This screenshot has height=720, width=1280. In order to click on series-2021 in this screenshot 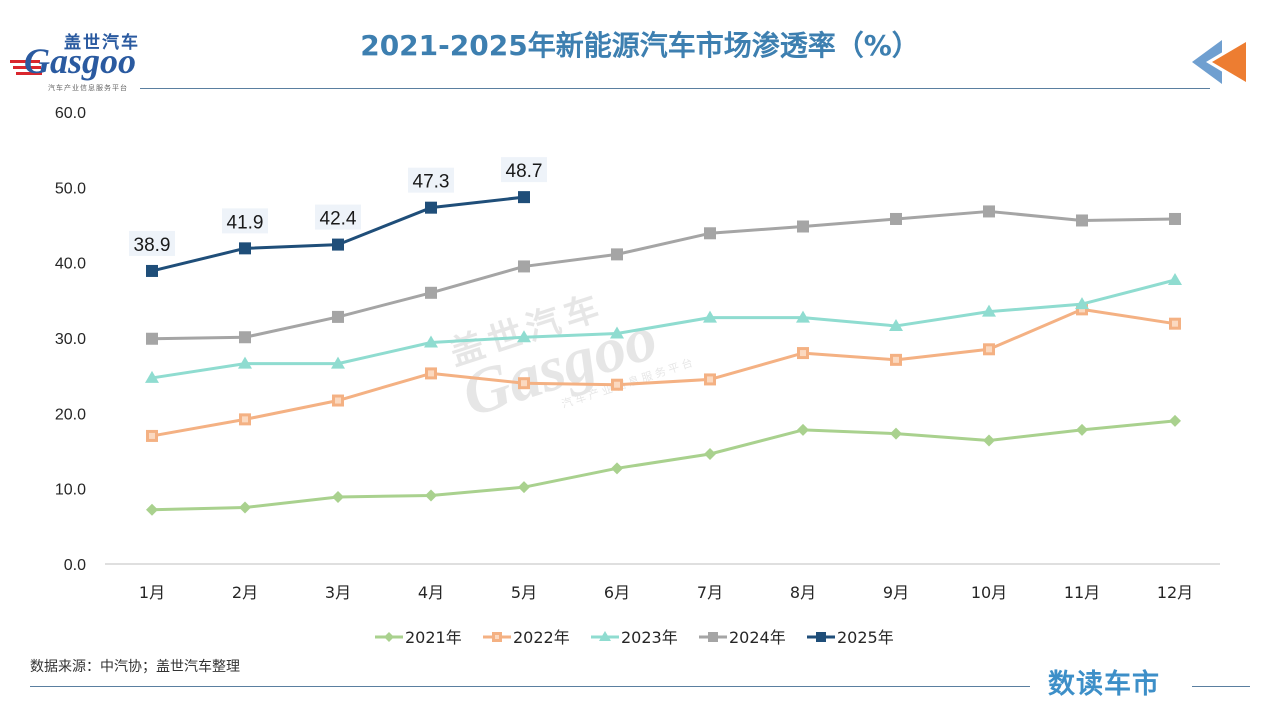, I will do `click(663, 465)`.